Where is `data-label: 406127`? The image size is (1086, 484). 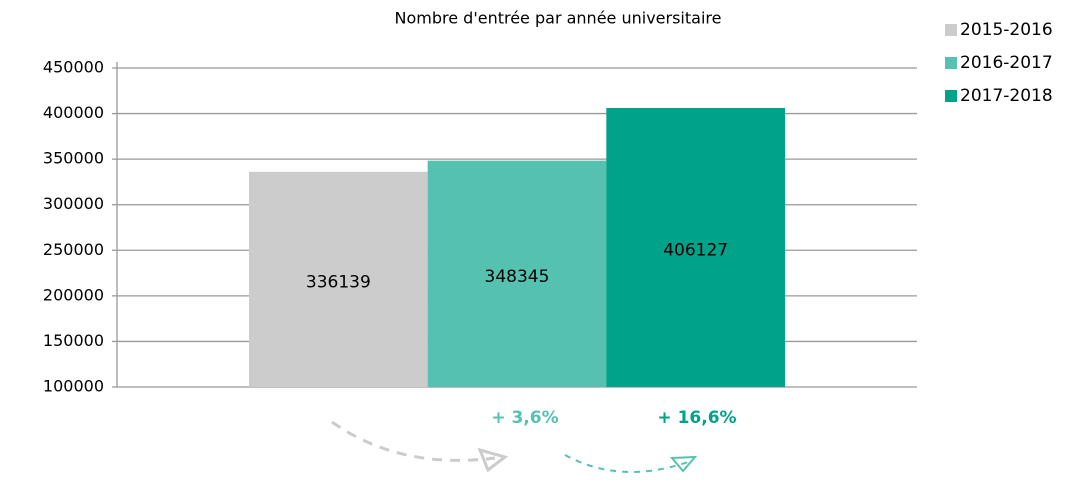 data-label: 406127 is located at coordinates (695, 250).